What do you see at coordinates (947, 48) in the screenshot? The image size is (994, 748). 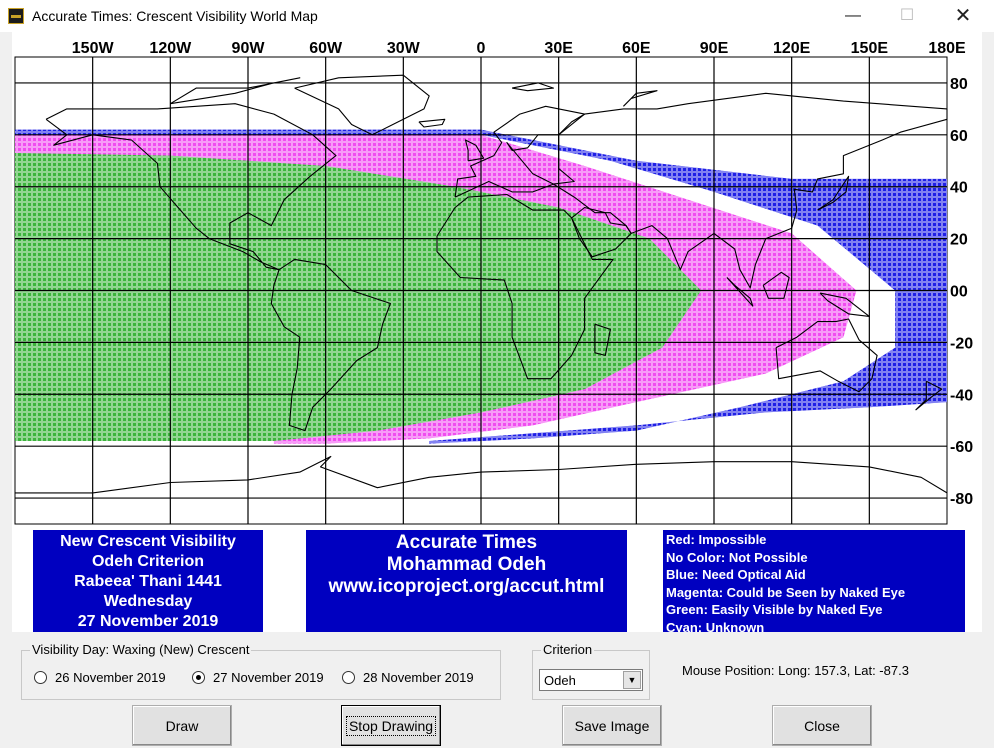 I see `longitude-label: 180E` at bounding box center [947, 48].